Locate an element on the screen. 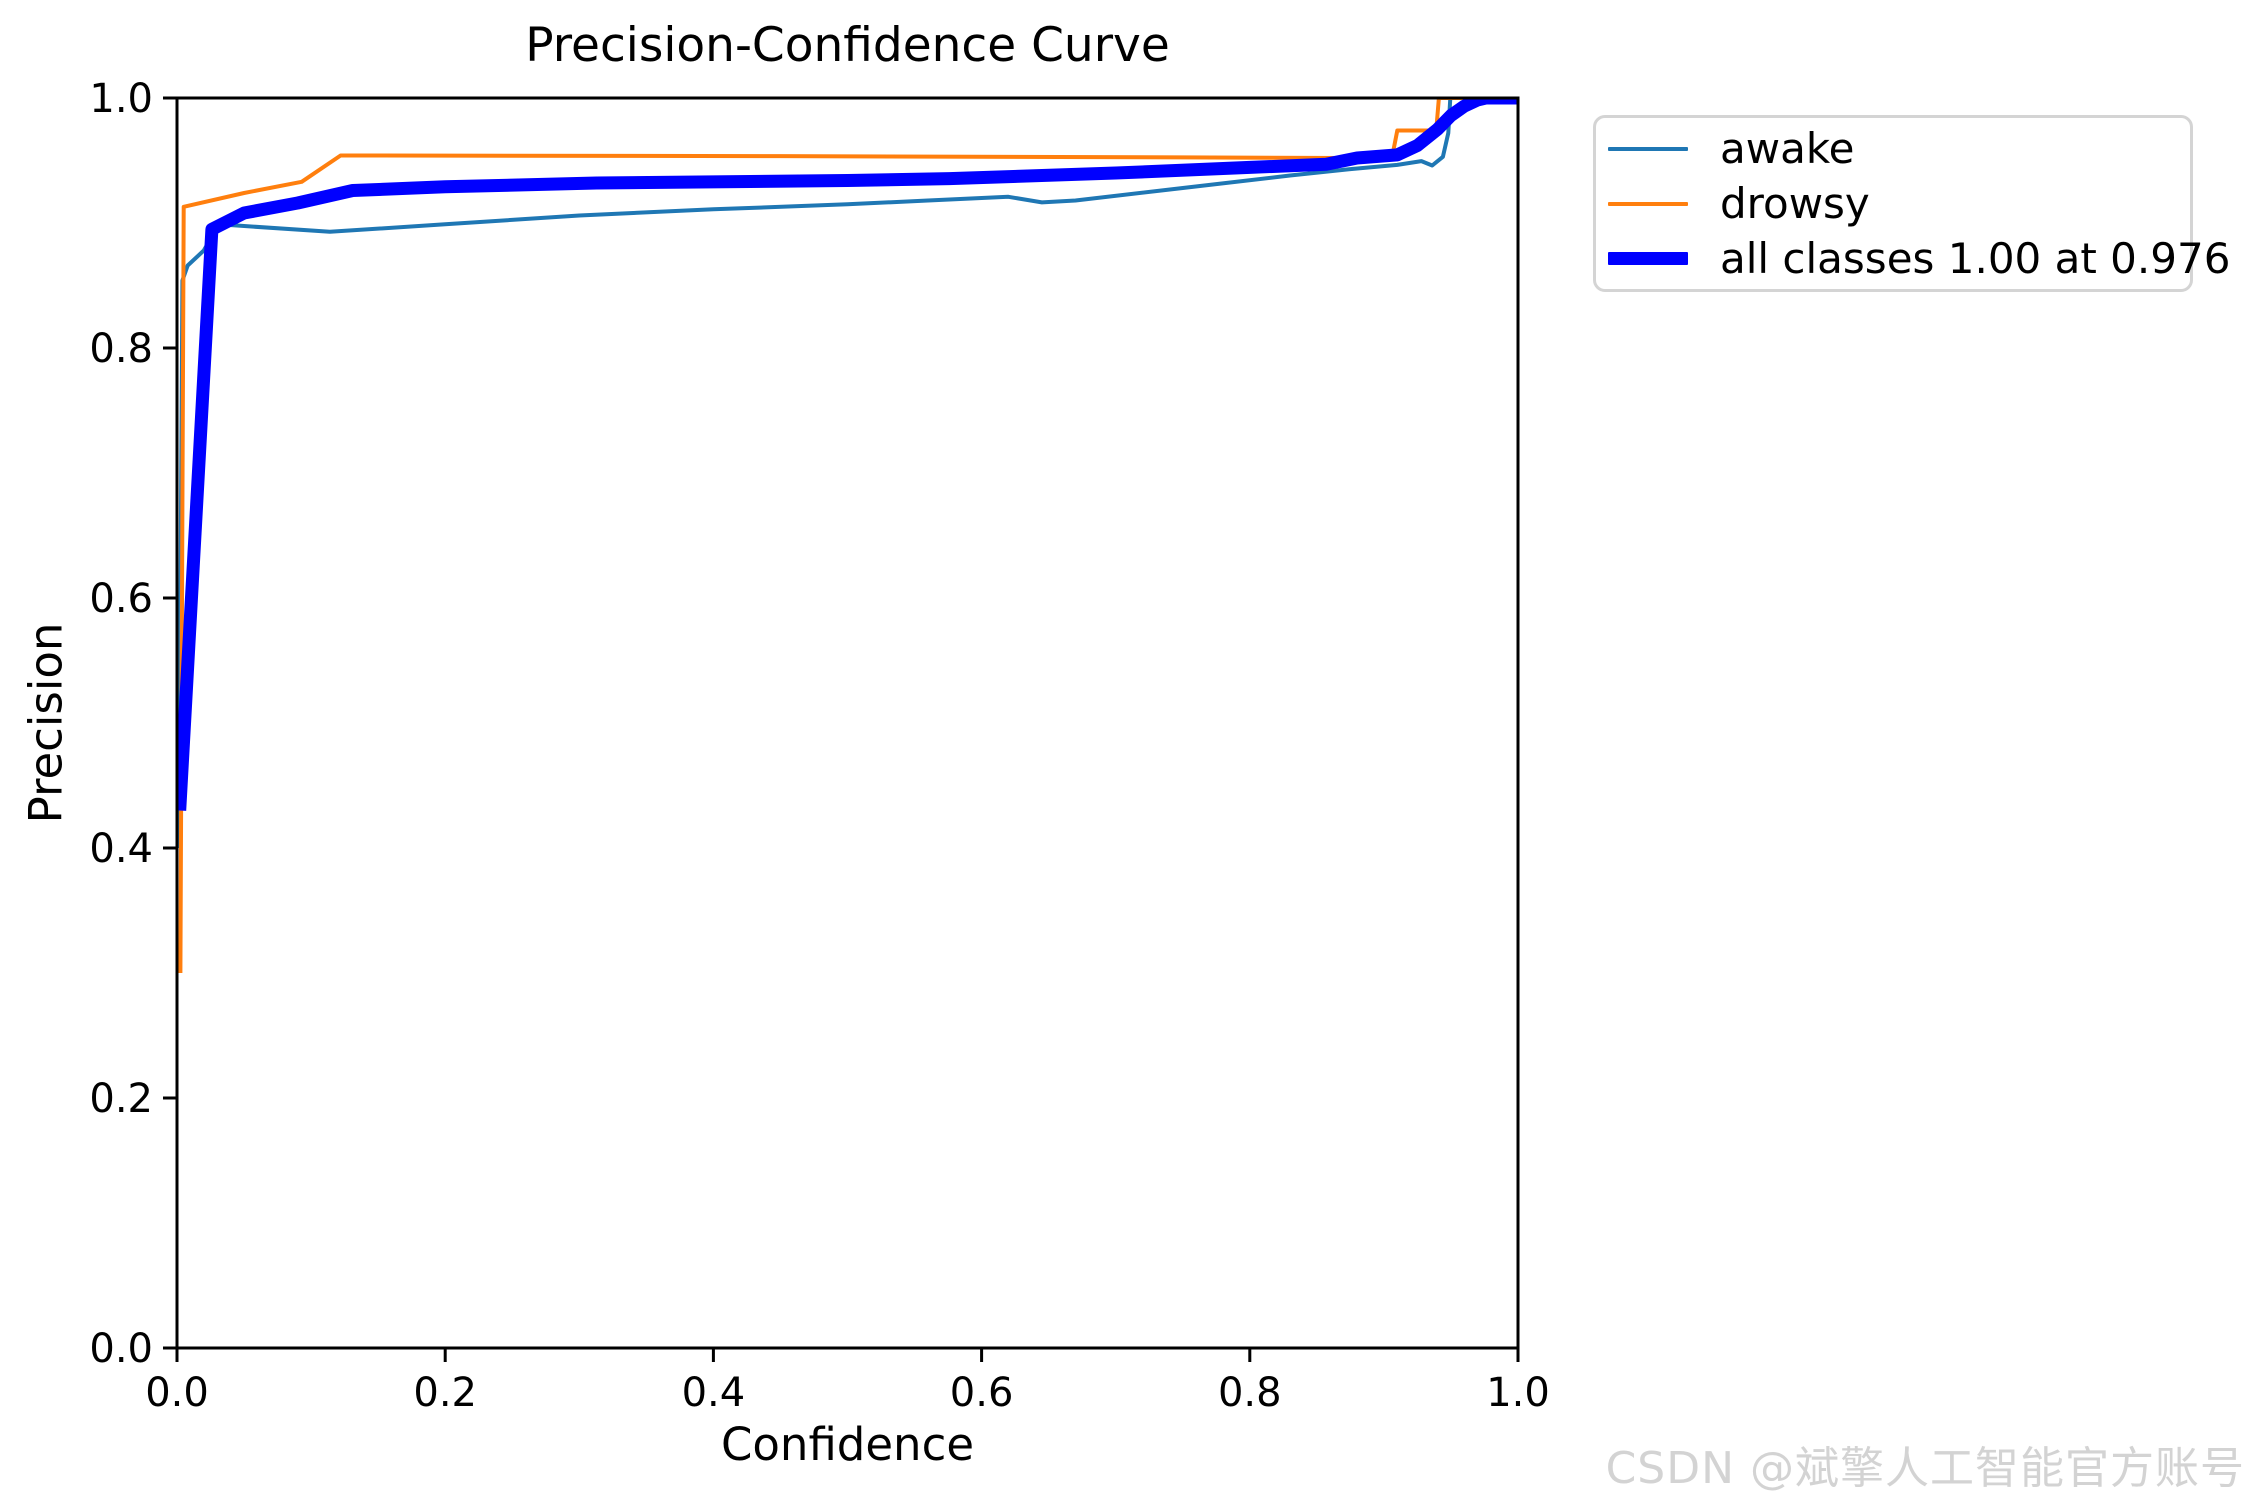 The width and height of the screenshot is (2250, 1500). x-tick-label: 0.6 is located at coordinates (982, 1393).